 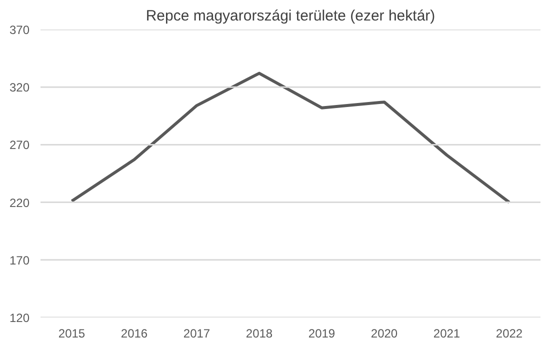 What do you see at coordinates (19, 30) in the screenshot?
I see `y-tick-label: 370` at bounding box center [19, 30].